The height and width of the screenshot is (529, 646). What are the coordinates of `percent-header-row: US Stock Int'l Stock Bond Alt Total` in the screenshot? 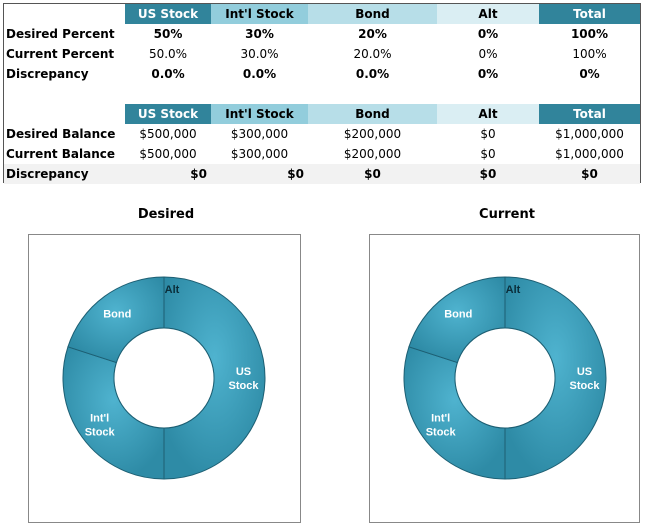 It's located at (322, 14).